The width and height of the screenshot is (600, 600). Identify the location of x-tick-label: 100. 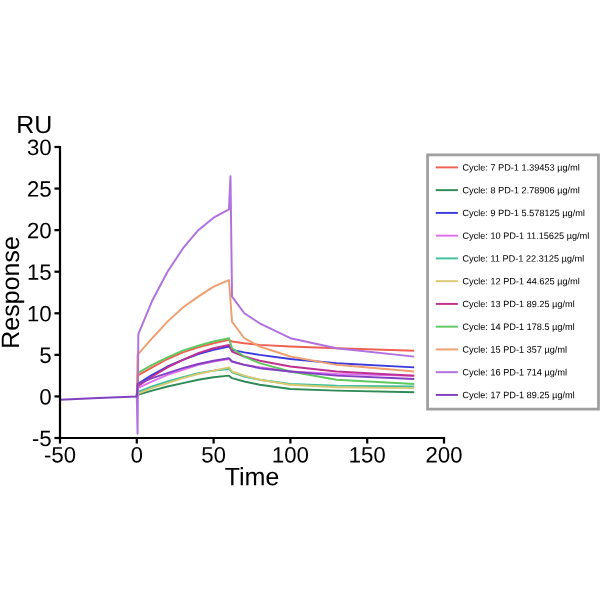
(291, 454).